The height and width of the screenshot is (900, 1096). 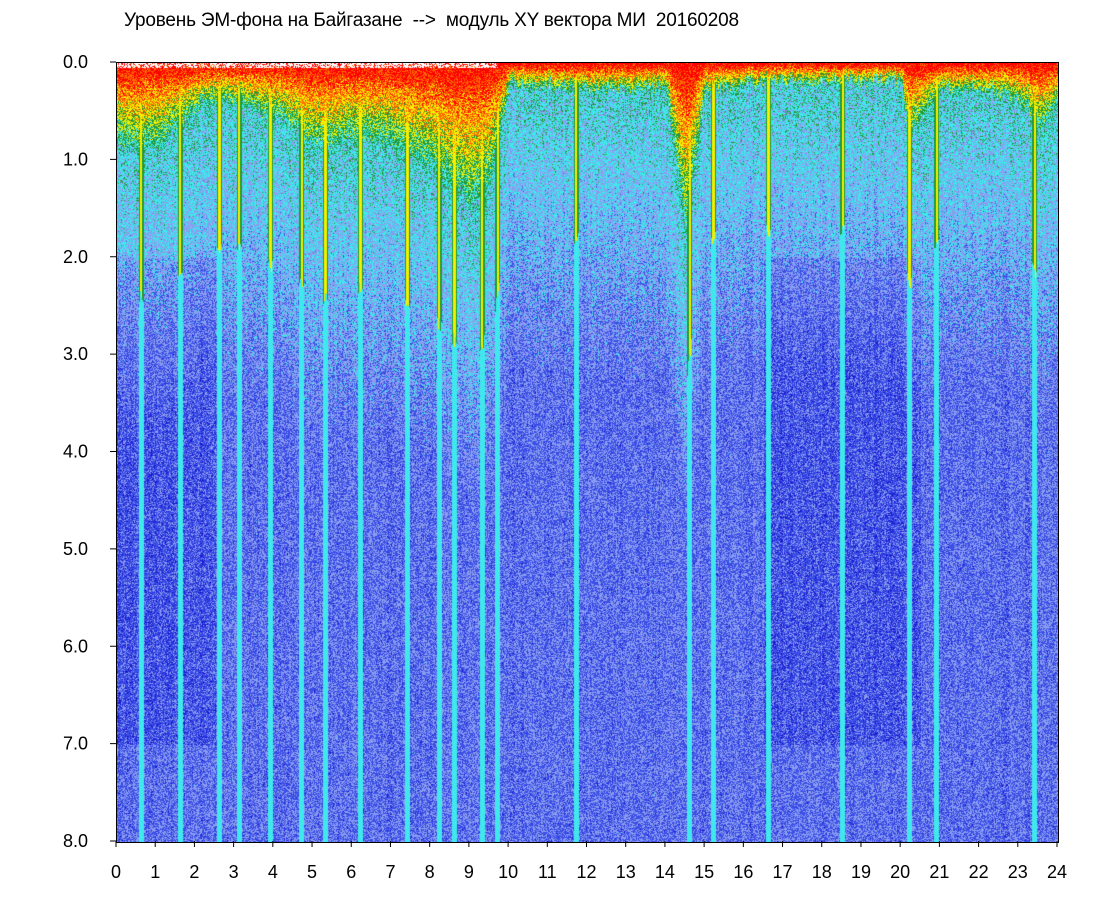 What do you see at coordinates (508, 872) in the screenshot?
I see `x-tick-label: 10` at bounding box center [508, 872].